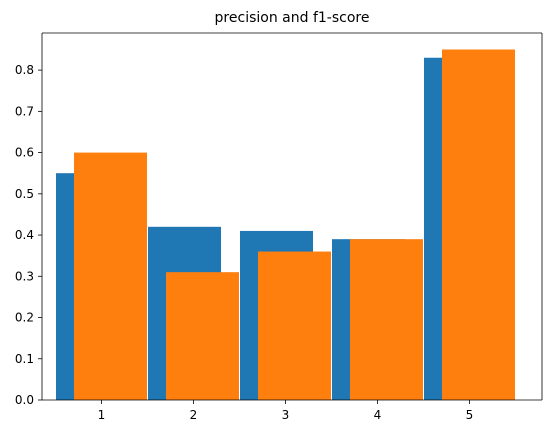 This screenshot has width=547, height=433. Describe the element at coordinates (194, 415) in the screenshot. I see `x-tick-label: 2` at that location.